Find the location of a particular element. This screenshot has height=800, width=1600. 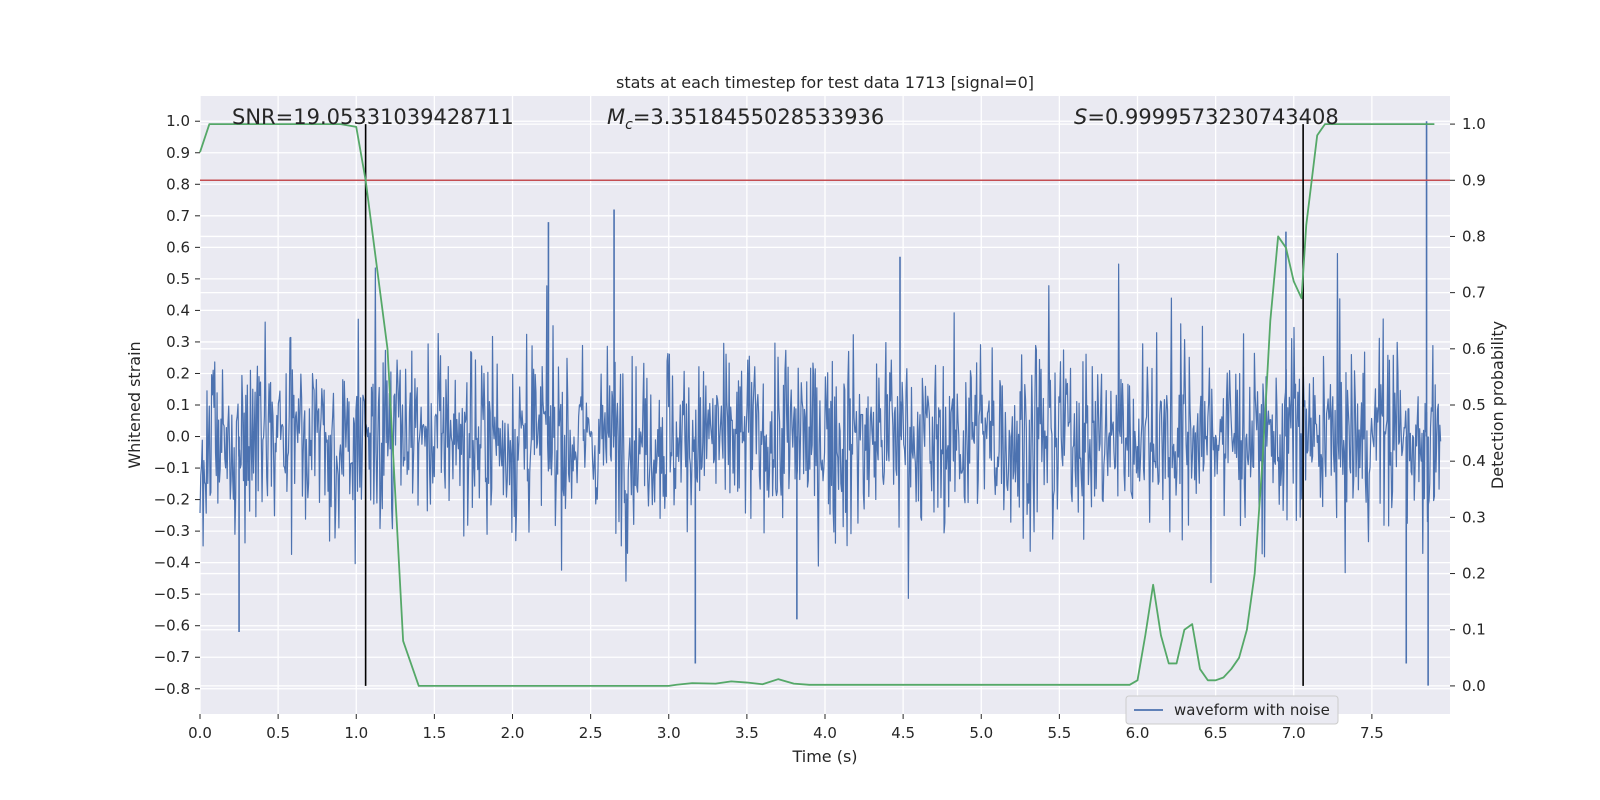

mc-symbol: M is located at coordinates (616, 117).